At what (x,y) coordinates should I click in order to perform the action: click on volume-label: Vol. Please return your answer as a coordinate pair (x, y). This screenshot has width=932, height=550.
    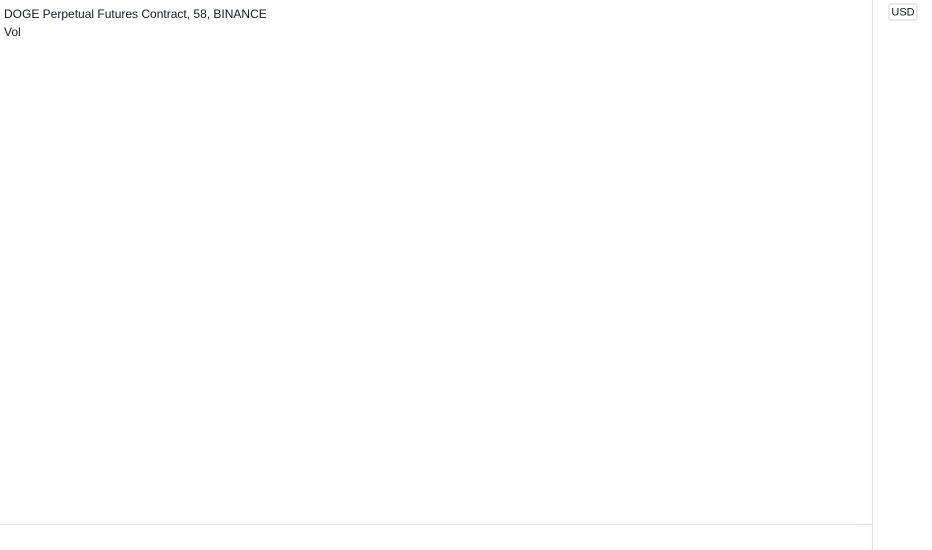
    Looking at the image, I should click on (12, 32).